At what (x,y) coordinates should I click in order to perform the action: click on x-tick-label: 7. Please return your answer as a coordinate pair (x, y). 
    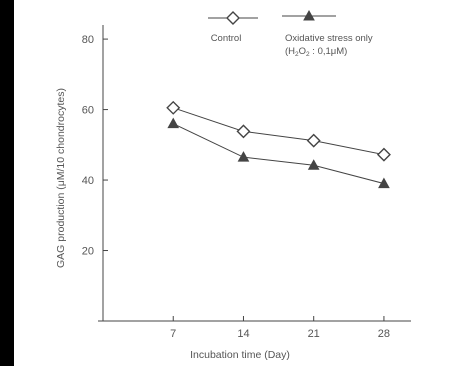
    Looking at the image, I should click on (173, 334).